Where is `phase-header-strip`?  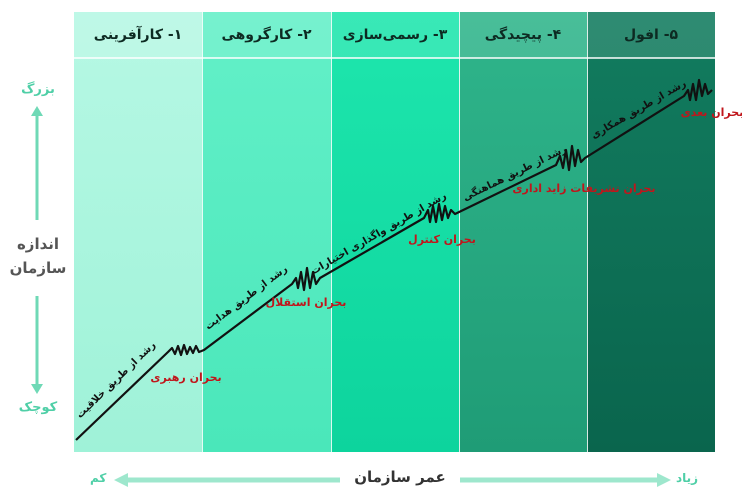 phase-header-strip is located at coordinates (394, 35).